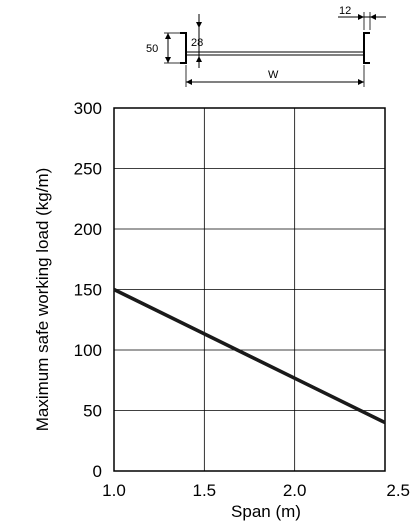 The width and height of the screenshot is (414, 526). What do you see at coordinates (205, 490) in the screenshot?
I see `x-tick-label: 1.5` at bounding box center [205, 490].